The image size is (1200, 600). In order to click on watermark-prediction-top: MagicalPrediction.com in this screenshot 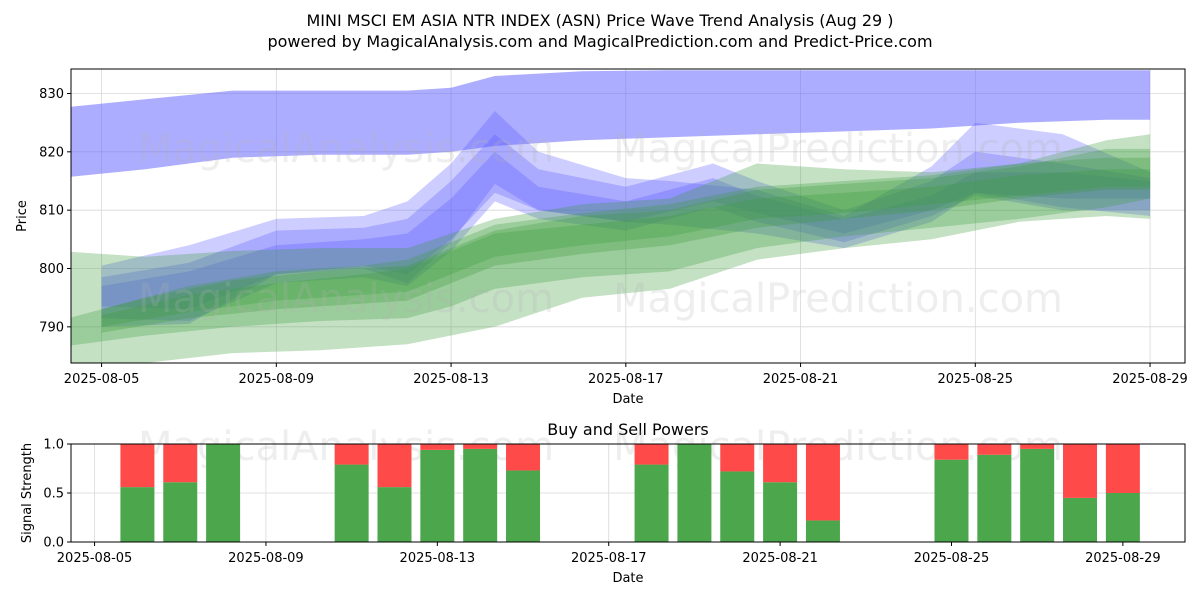, I will do `click(838, 149)`.